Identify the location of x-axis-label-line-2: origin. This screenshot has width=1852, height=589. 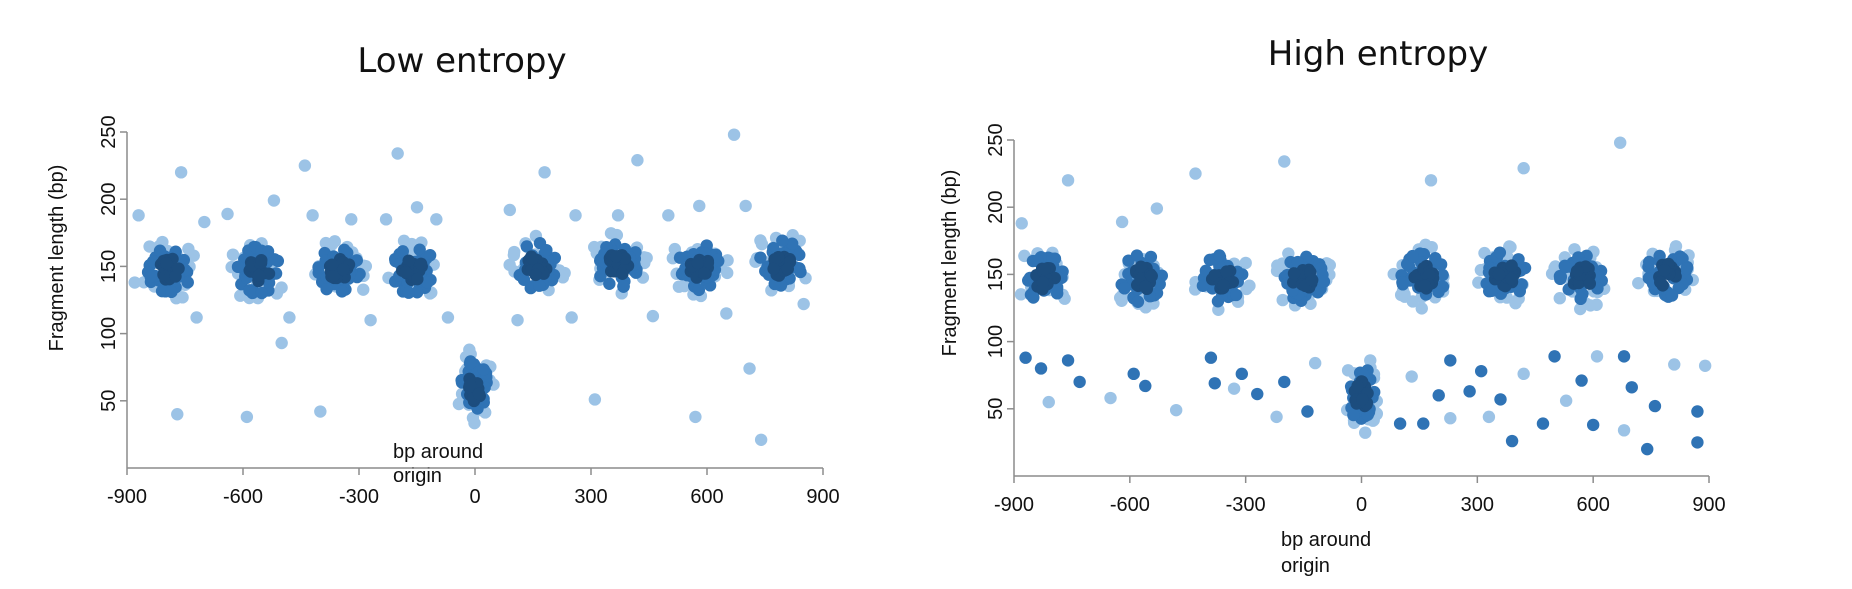
(1305, 566).